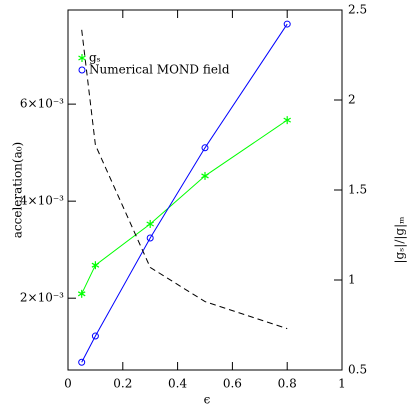  Describe the element at coordinates (68, 384) in the screenshot. I see `x-tick-label: 0` at that location.